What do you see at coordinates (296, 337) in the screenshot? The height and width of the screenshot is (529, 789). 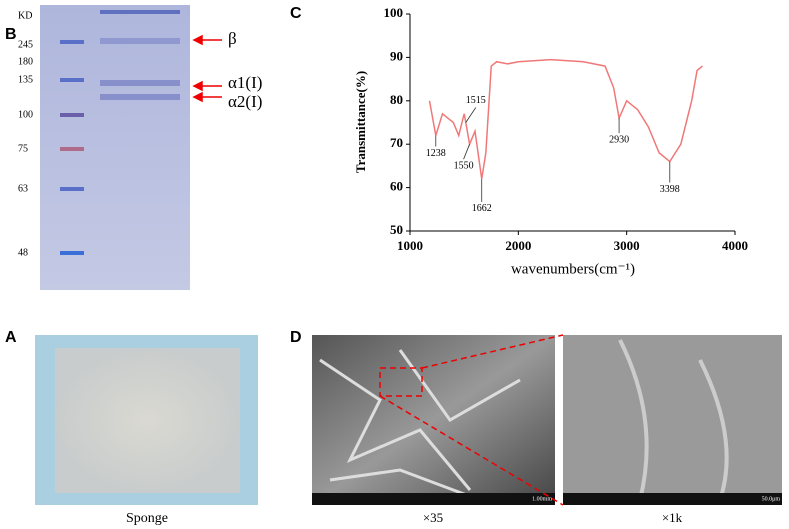 I see `panel-label: D` at bounding box center [296, 337].